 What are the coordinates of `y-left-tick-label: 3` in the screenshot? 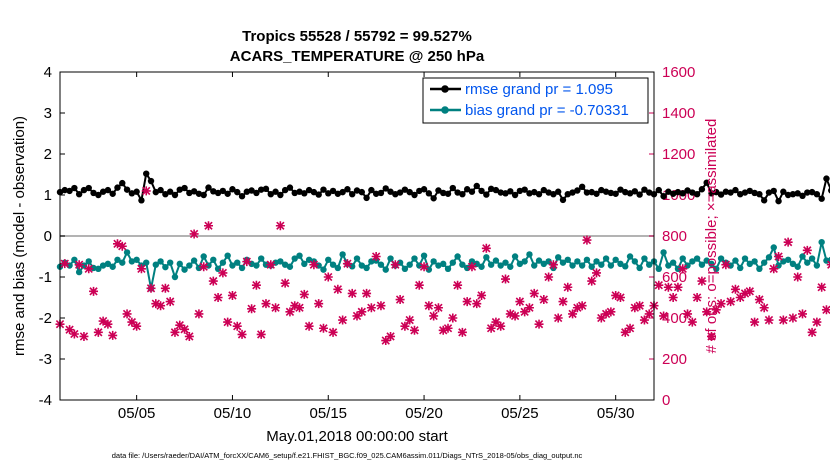 It's located at (48, 113).